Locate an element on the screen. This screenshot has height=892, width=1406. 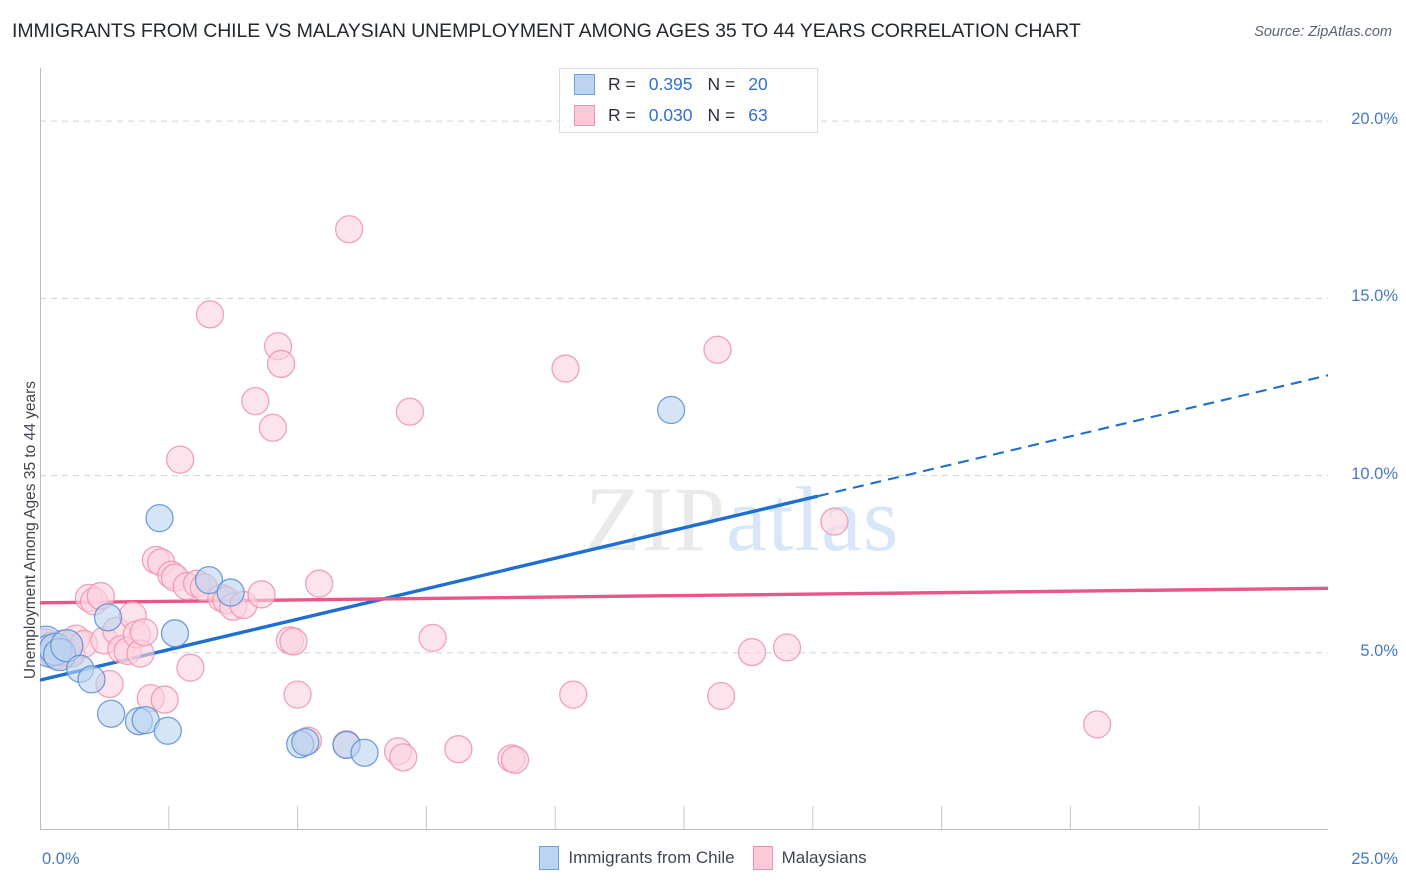
legend-swatch-blue is located at coordinates (549, 858).